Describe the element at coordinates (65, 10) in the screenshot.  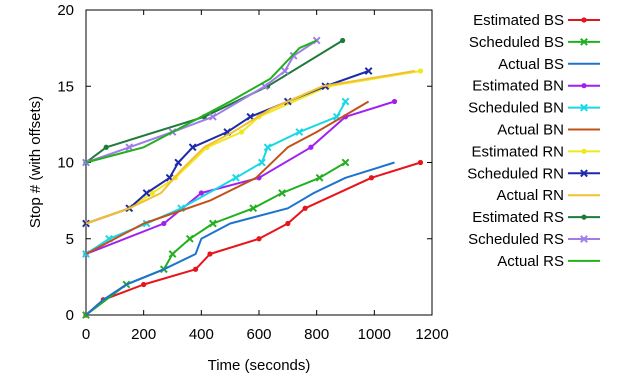
I see `y-tick-label: 20` at that location.